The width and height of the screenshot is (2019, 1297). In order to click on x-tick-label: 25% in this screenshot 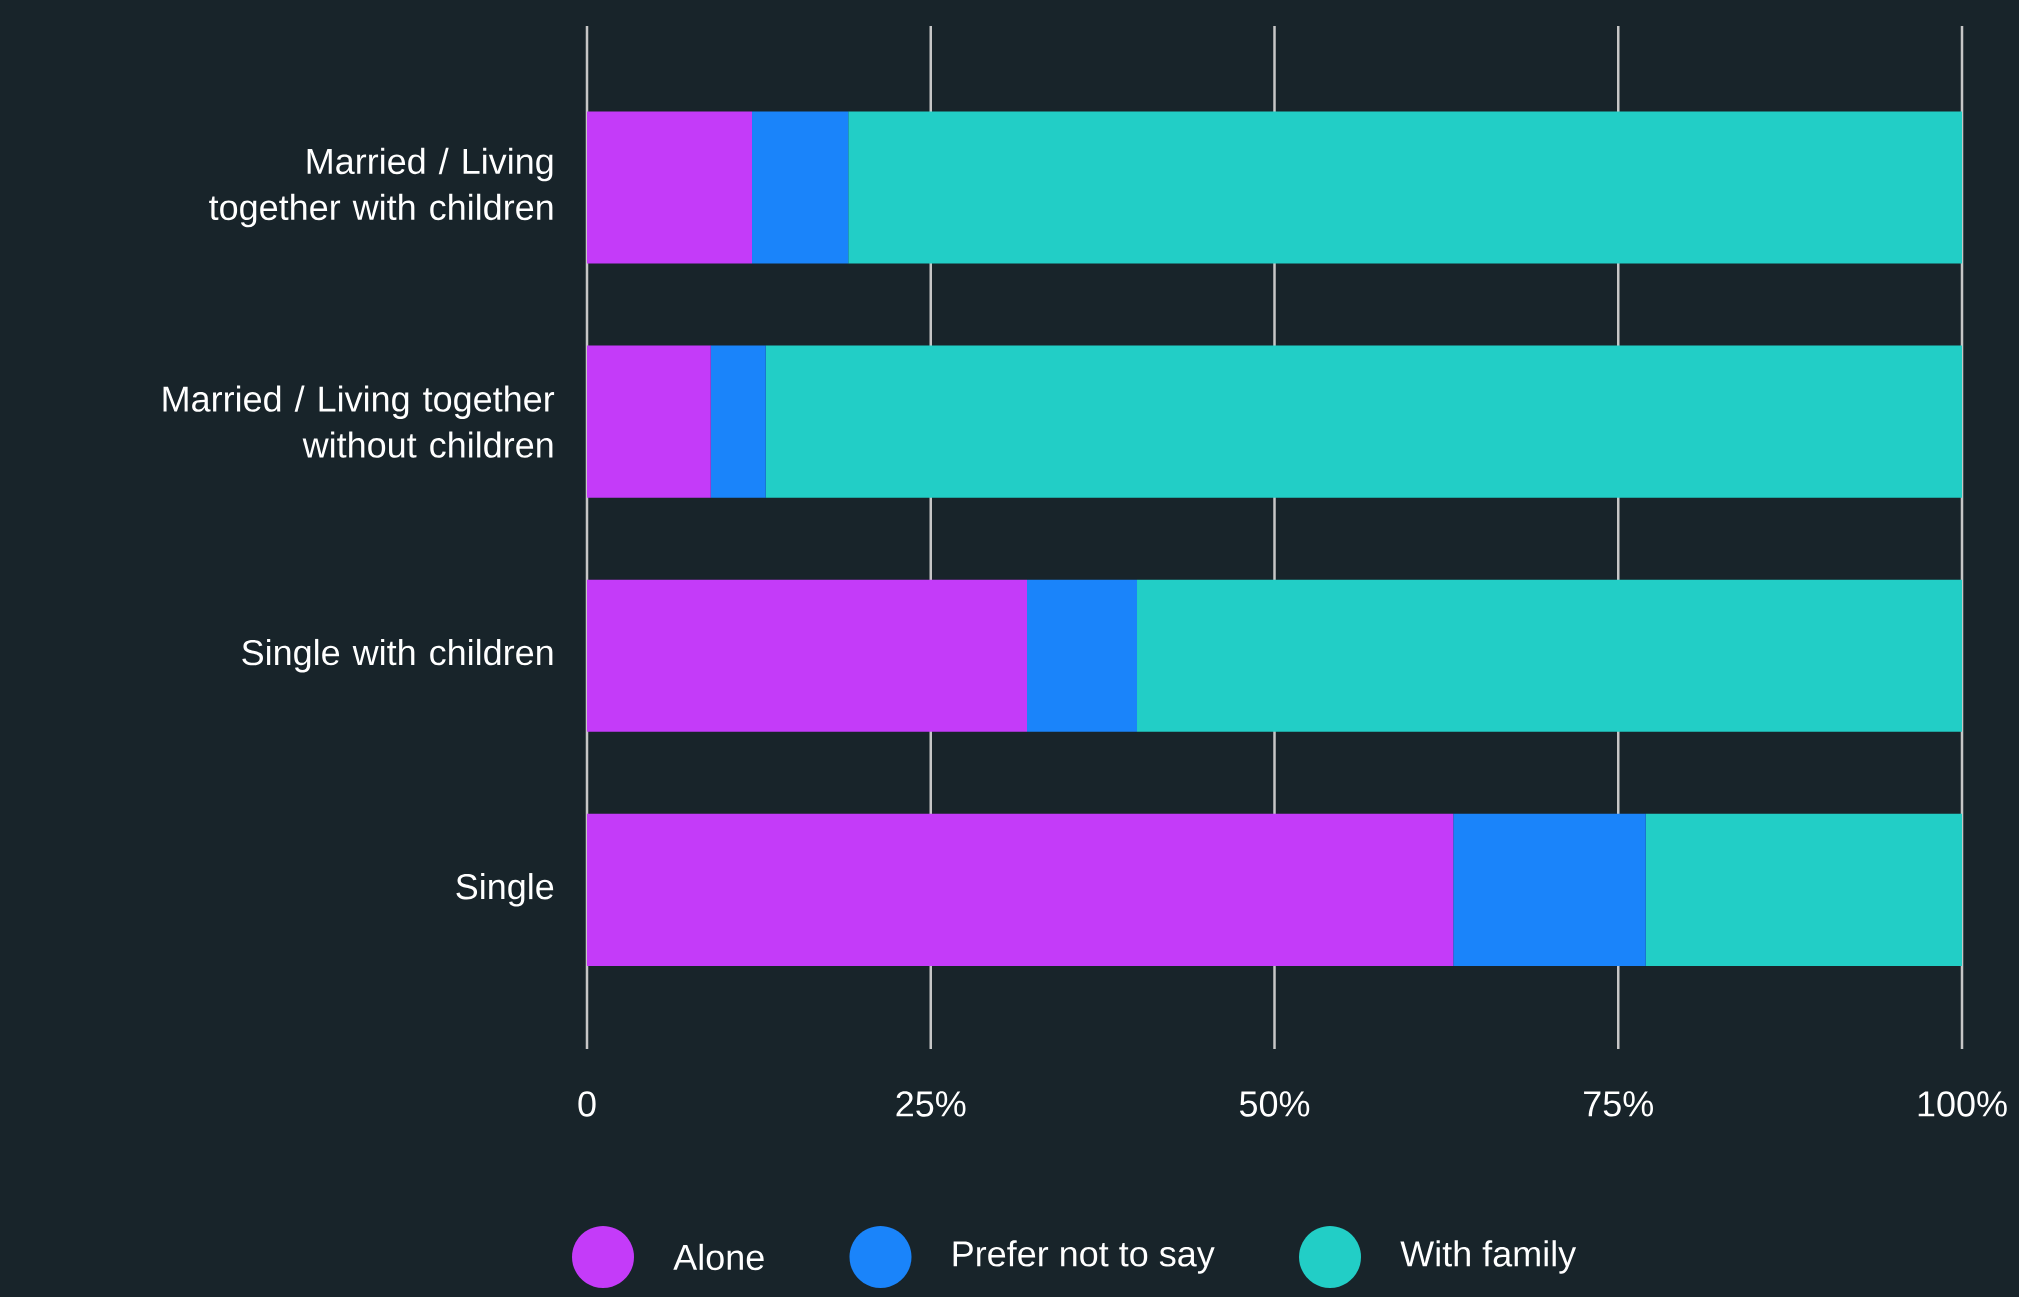, I will do `click(931, 1104)`.